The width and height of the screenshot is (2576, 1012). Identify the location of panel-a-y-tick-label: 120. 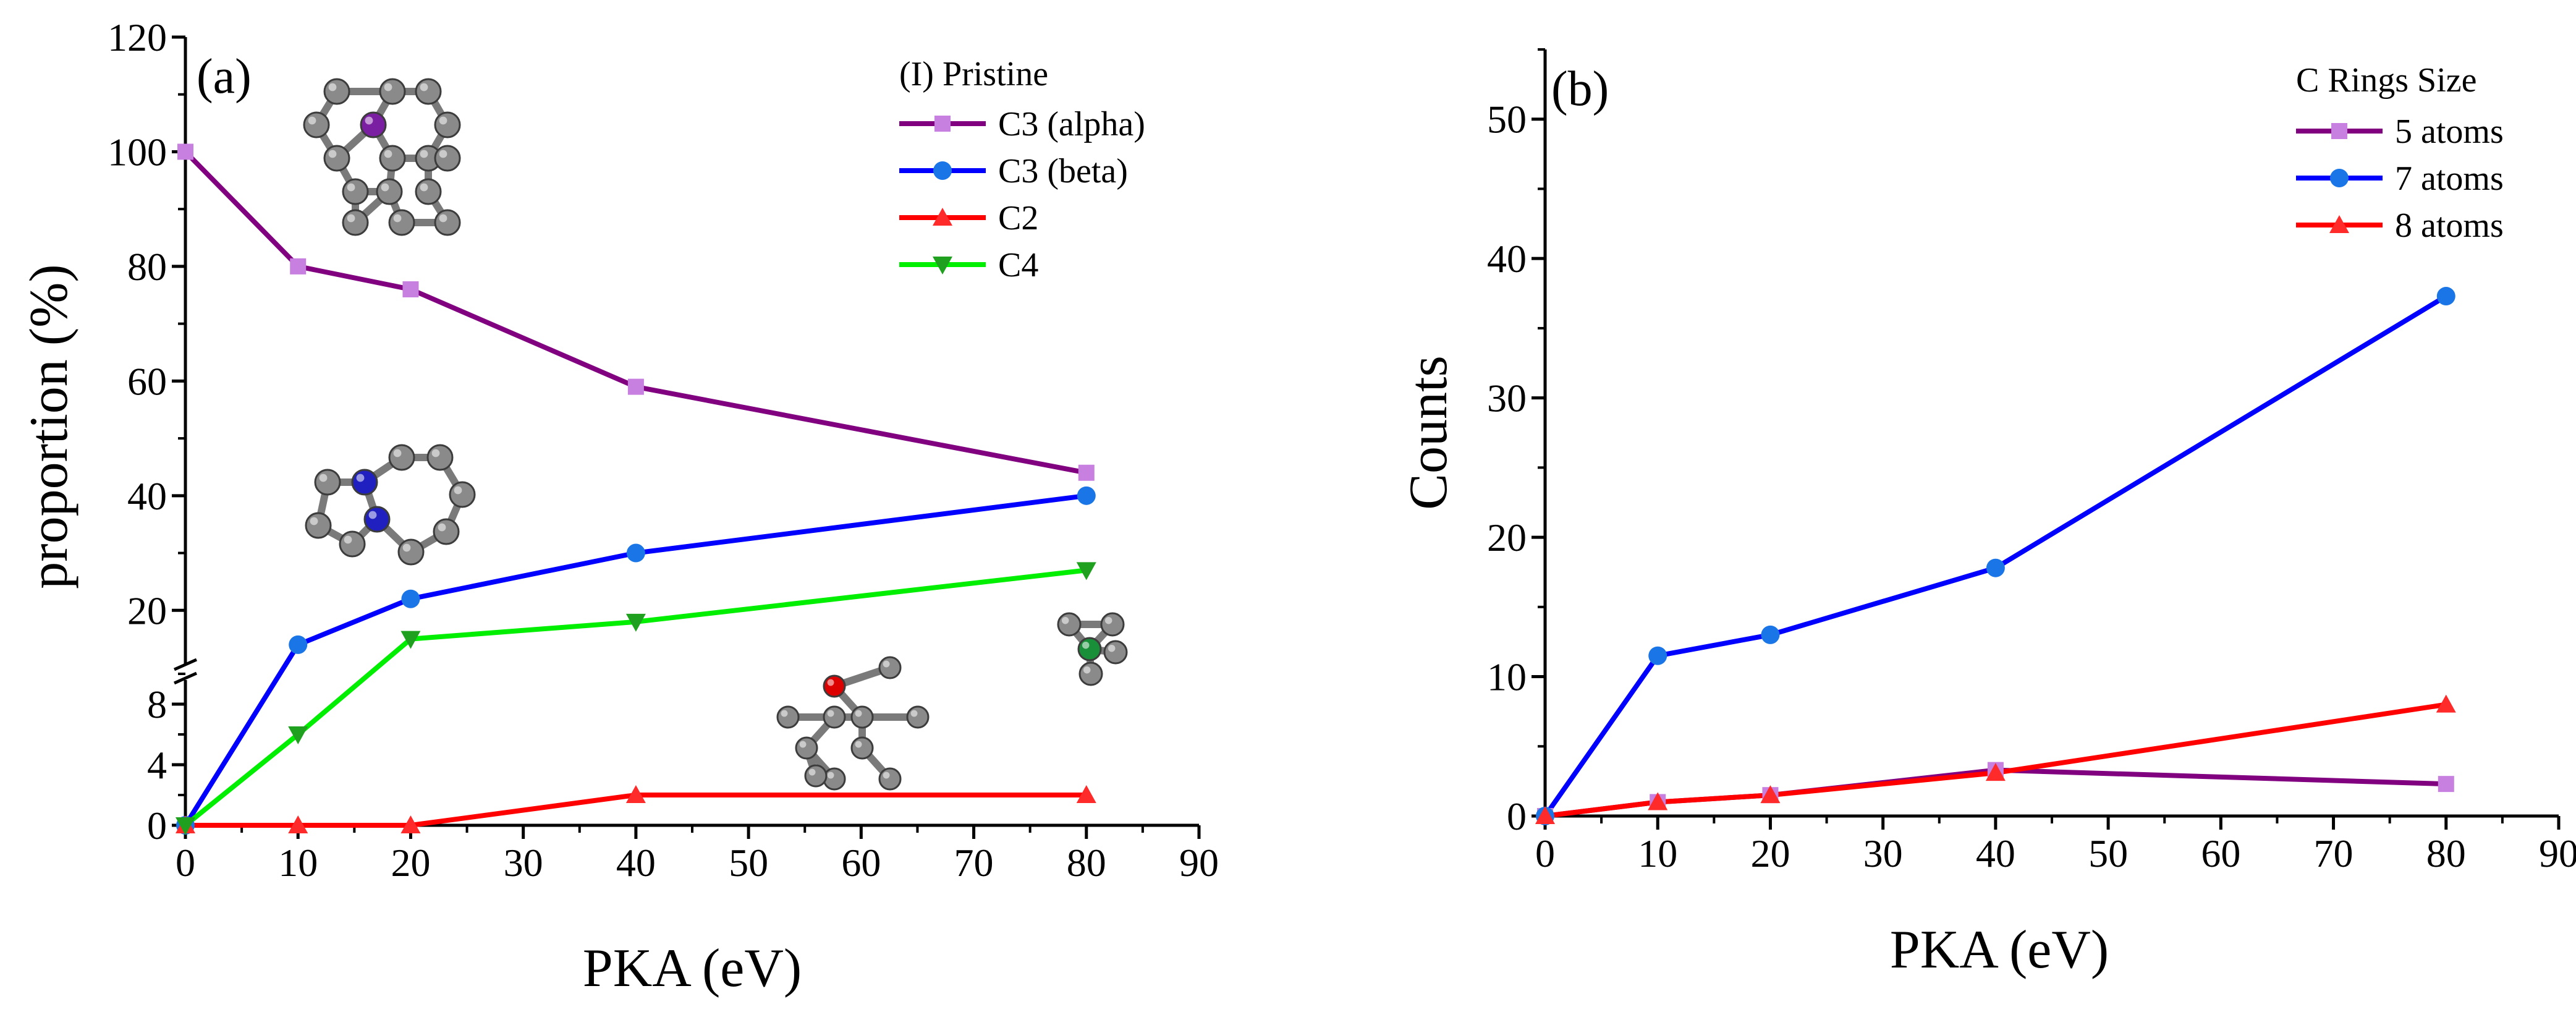
(137, 37).